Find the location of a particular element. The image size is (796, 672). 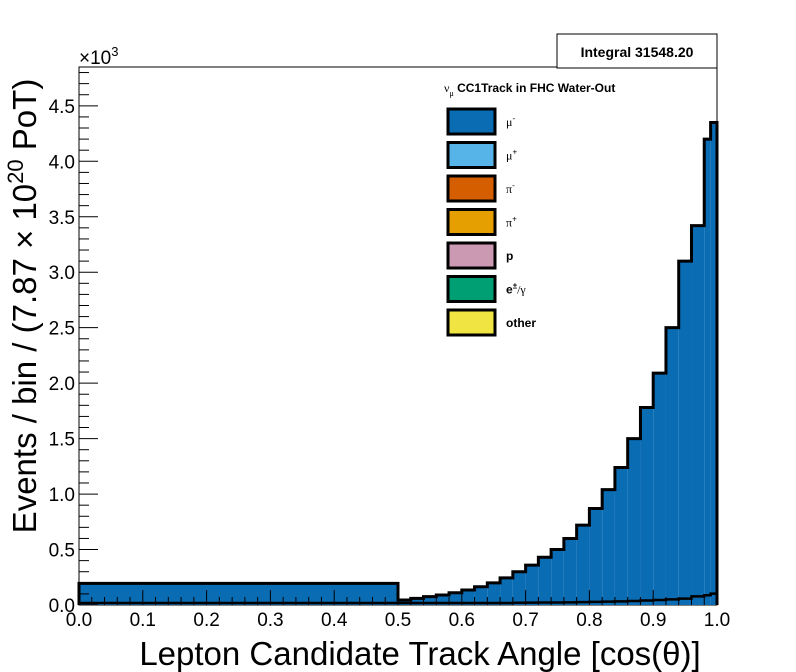

y-multiplier: ×10³ is located at coordinates (98, 56).